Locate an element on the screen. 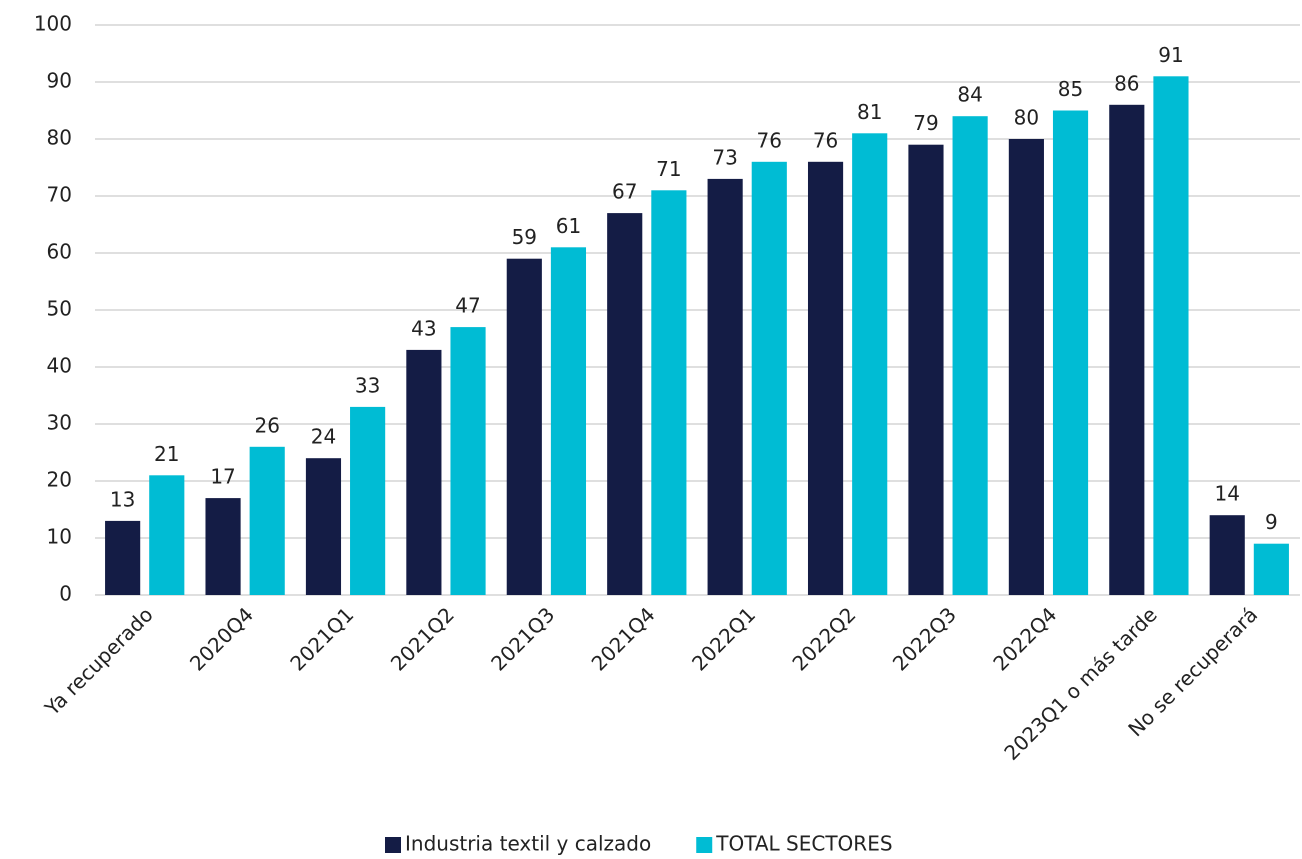  data-label: 86 is located at coordinates (1126, 83).